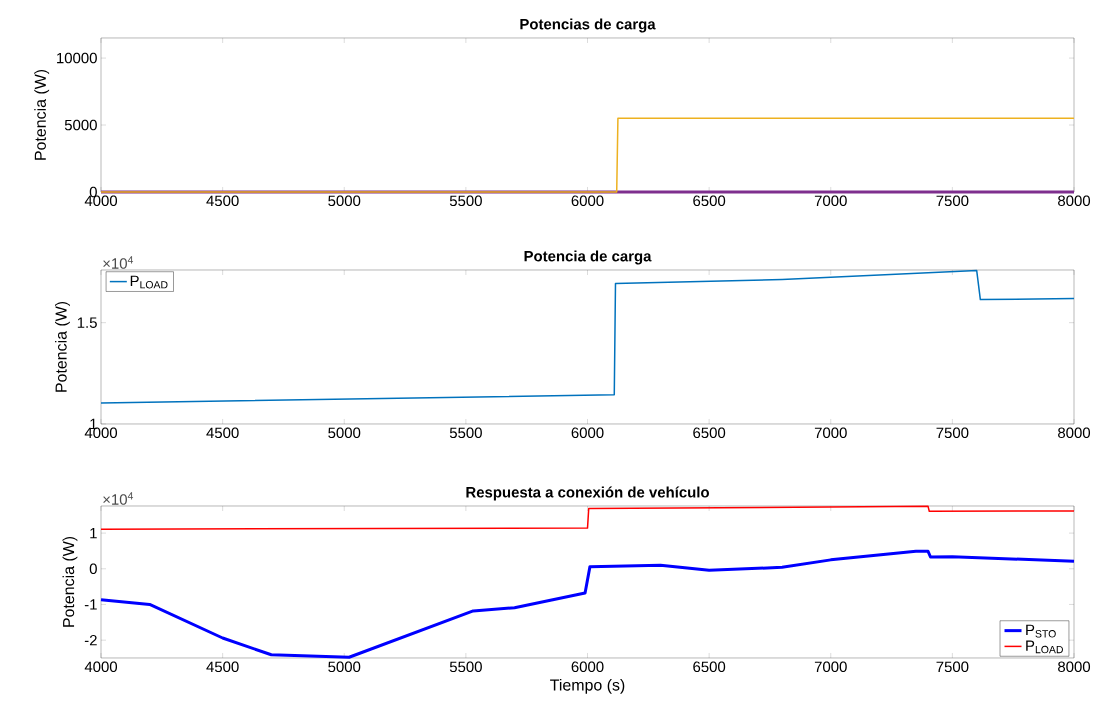 This screenshot has width=1104, height=726. Describe the element at coordinates (90, 640) in the screenshot. I see `y-tick-label: -2` at that location.